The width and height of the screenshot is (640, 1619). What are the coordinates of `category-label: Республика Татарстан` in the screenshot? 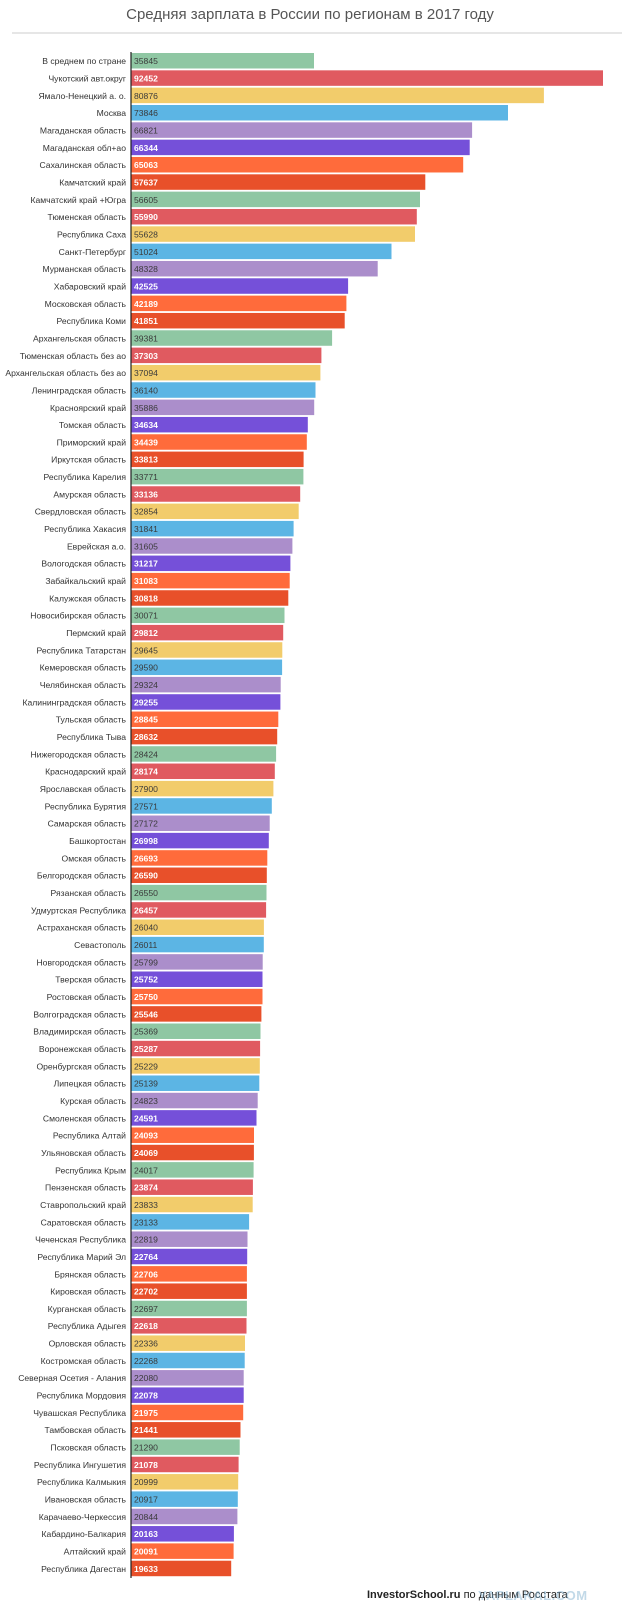 It's located at (82, 650).